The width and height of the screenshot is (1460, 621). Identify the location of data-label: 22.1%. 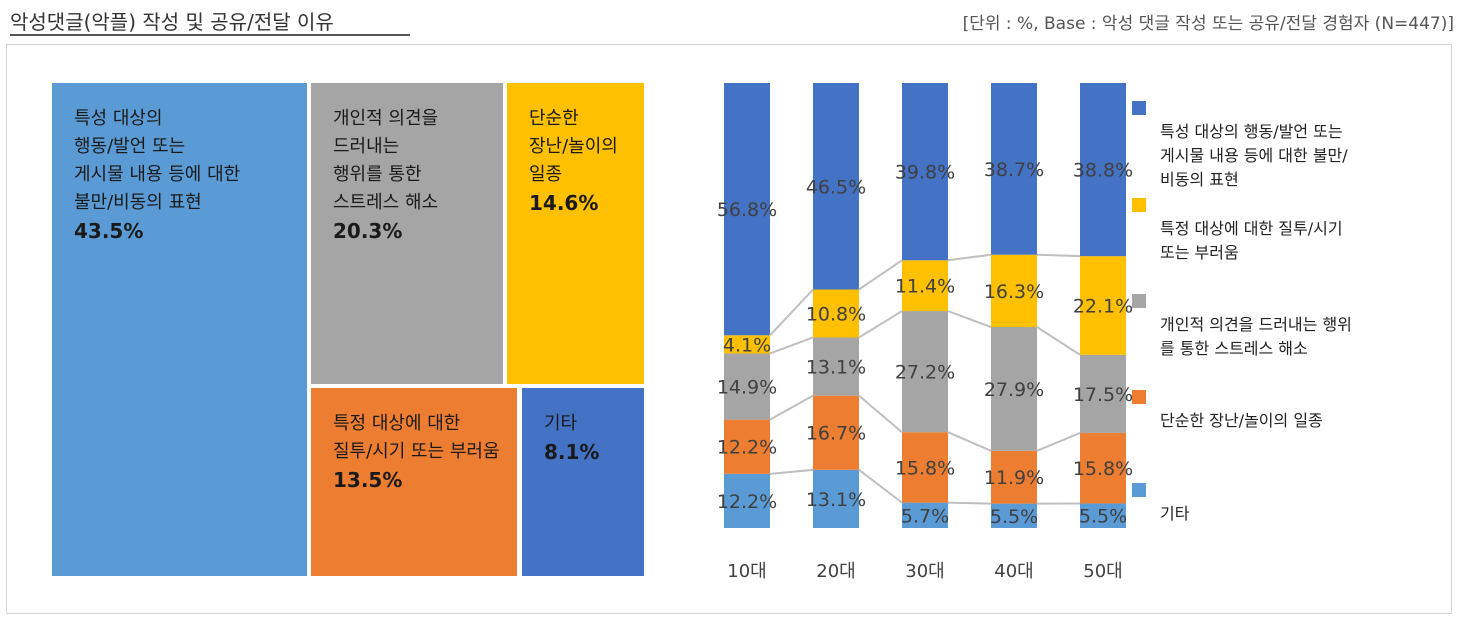
(1103, 307).